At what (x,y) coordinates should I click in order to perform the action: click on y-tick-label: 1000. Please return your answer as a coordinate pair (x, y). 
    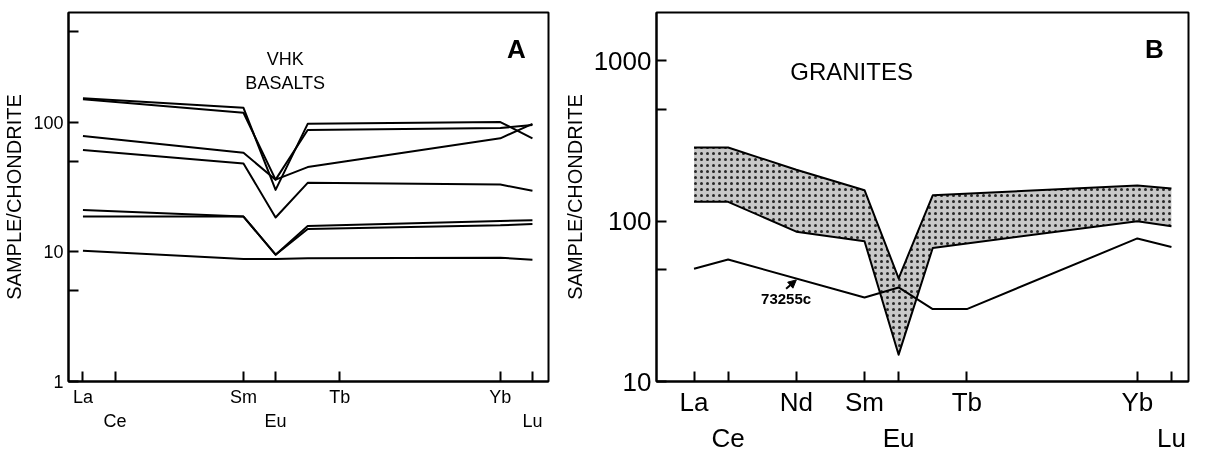
    Looking at the image, I should click on (622, 60).